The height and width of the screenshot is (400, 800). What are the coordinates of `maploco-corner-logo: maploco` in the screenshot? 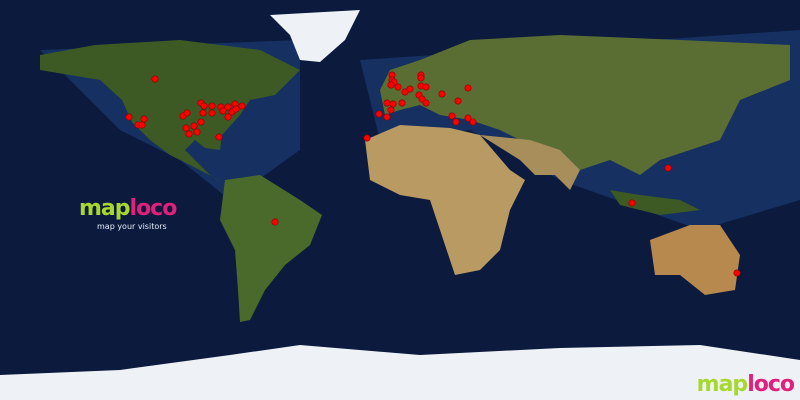 It's located at (745, 384).